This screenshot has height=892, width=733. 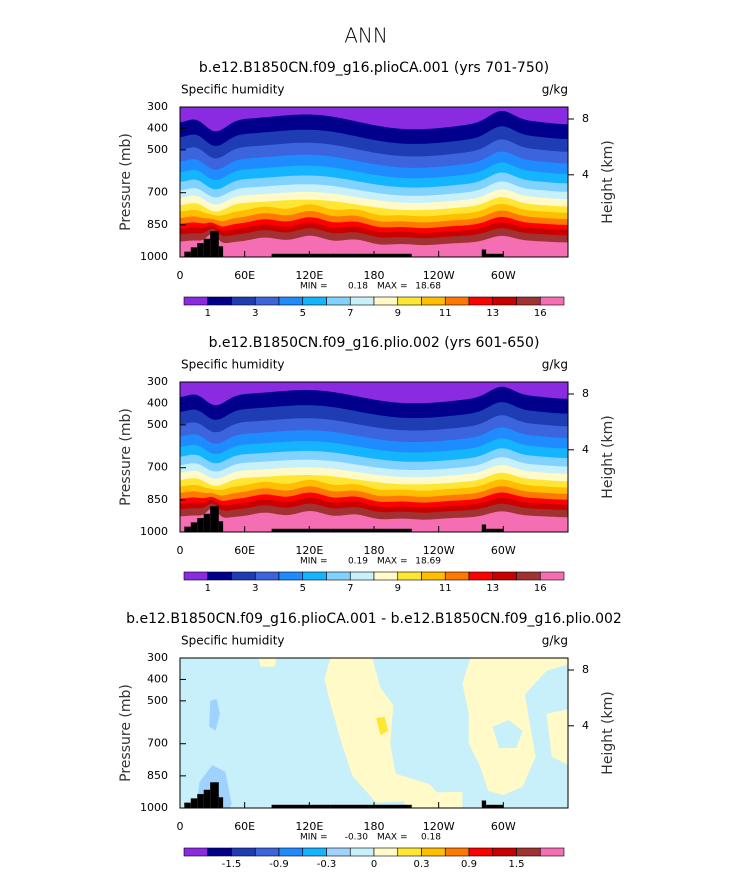 What do you see at coordinates (439, 275) in the screenshot?
I see `x-tick-label: 120W` at bounding box center [439, 275].